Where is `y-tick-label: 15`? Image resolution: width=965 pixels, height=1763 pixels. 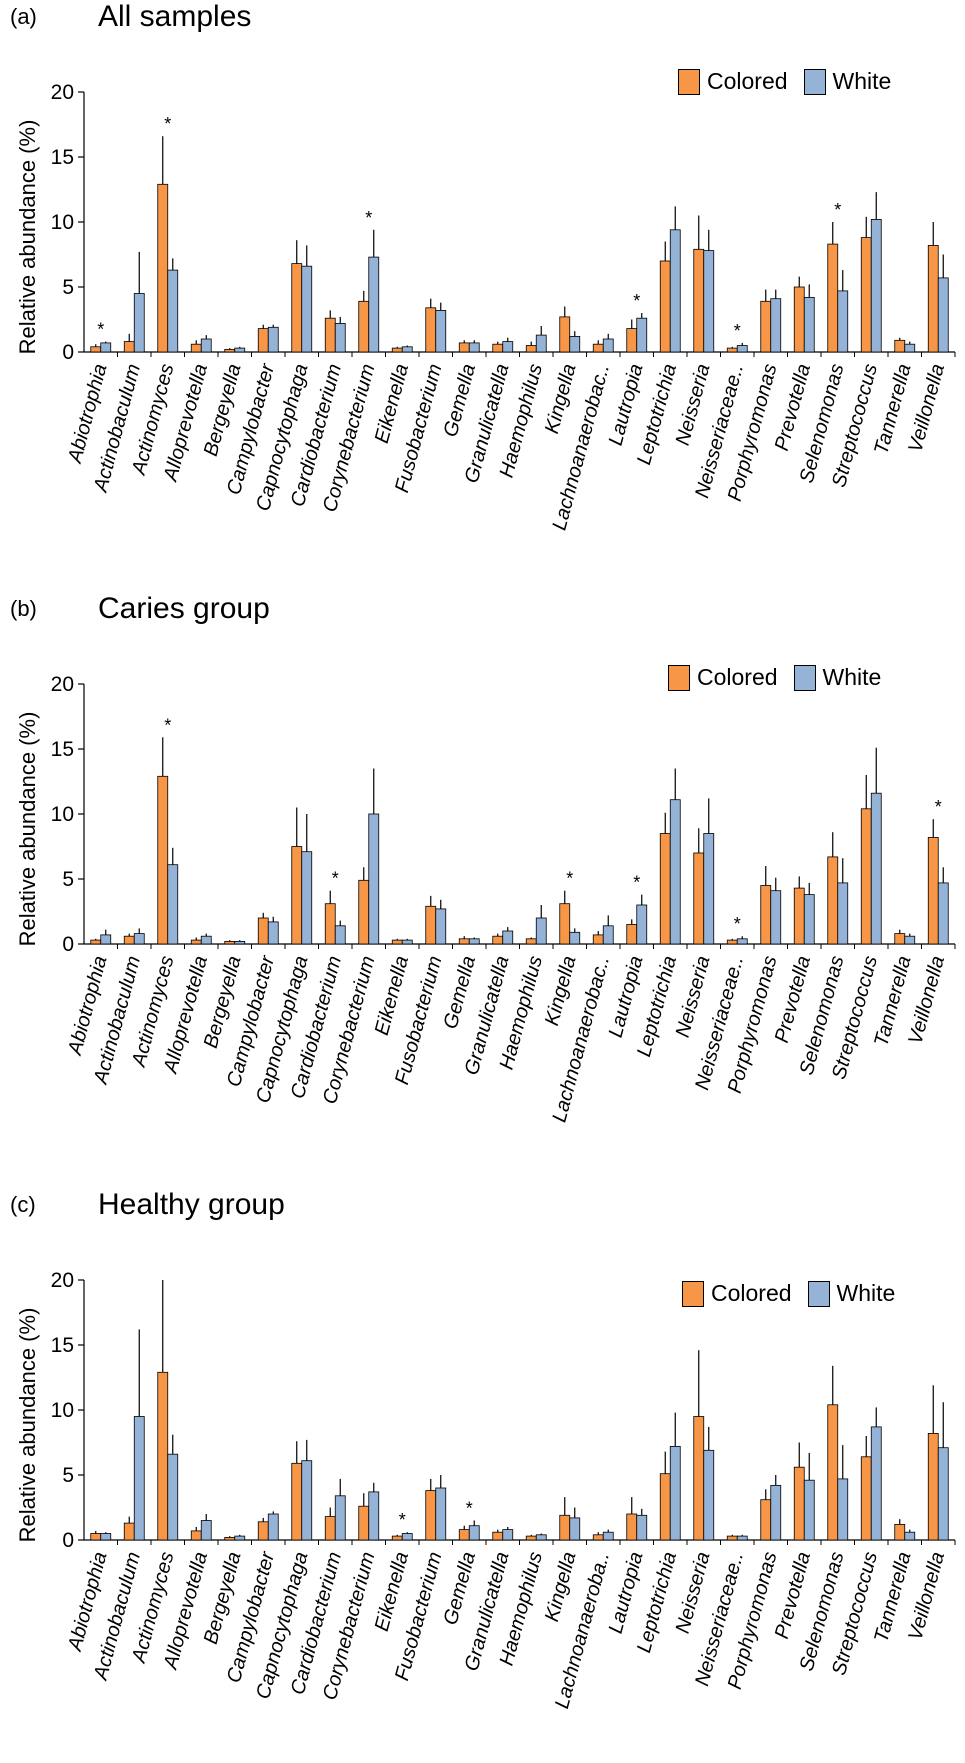 y-tick-label: 15 is located at coordinates (62, 157).